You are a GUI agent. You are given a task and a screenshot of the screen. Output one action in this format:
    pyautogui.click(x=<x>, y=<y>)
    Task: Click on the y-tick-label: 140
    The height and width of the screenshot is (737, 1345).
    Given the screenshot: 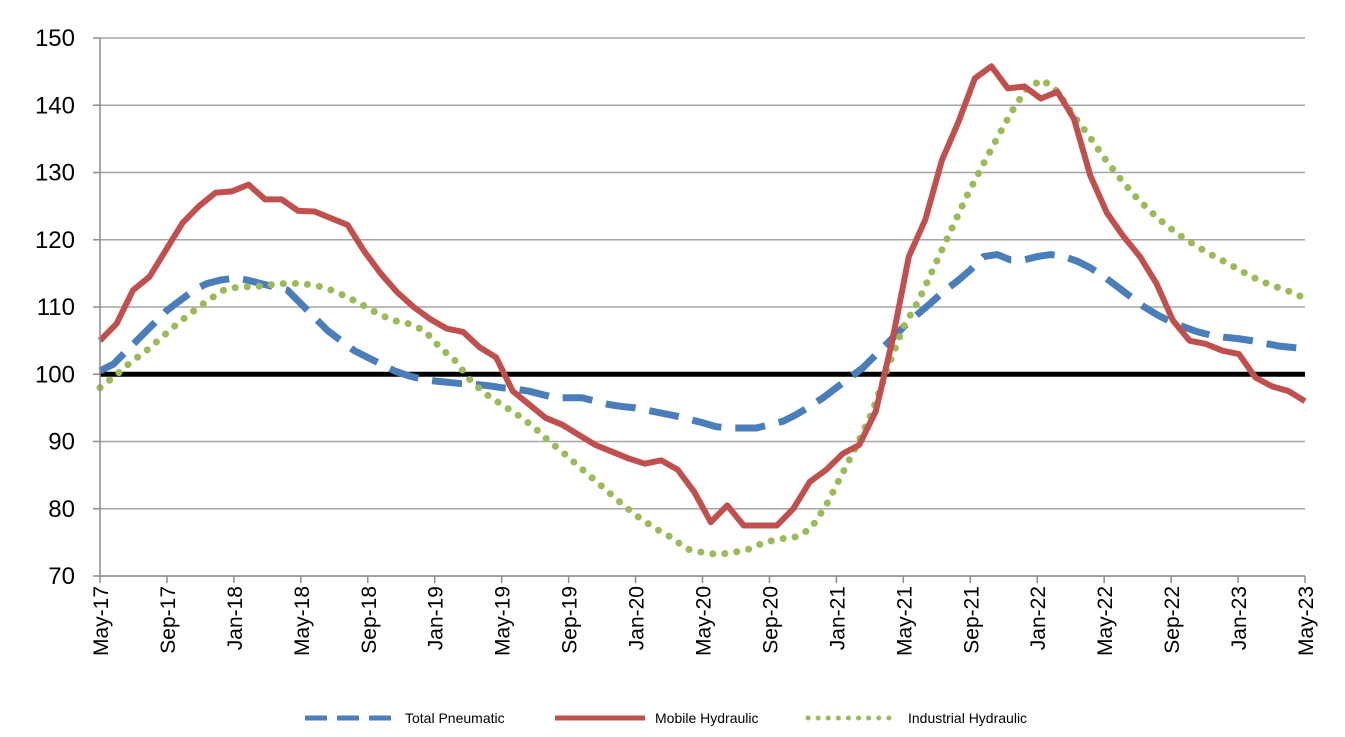 What is the action you would take?
    pyautogui.click(x=55, y=105)
    